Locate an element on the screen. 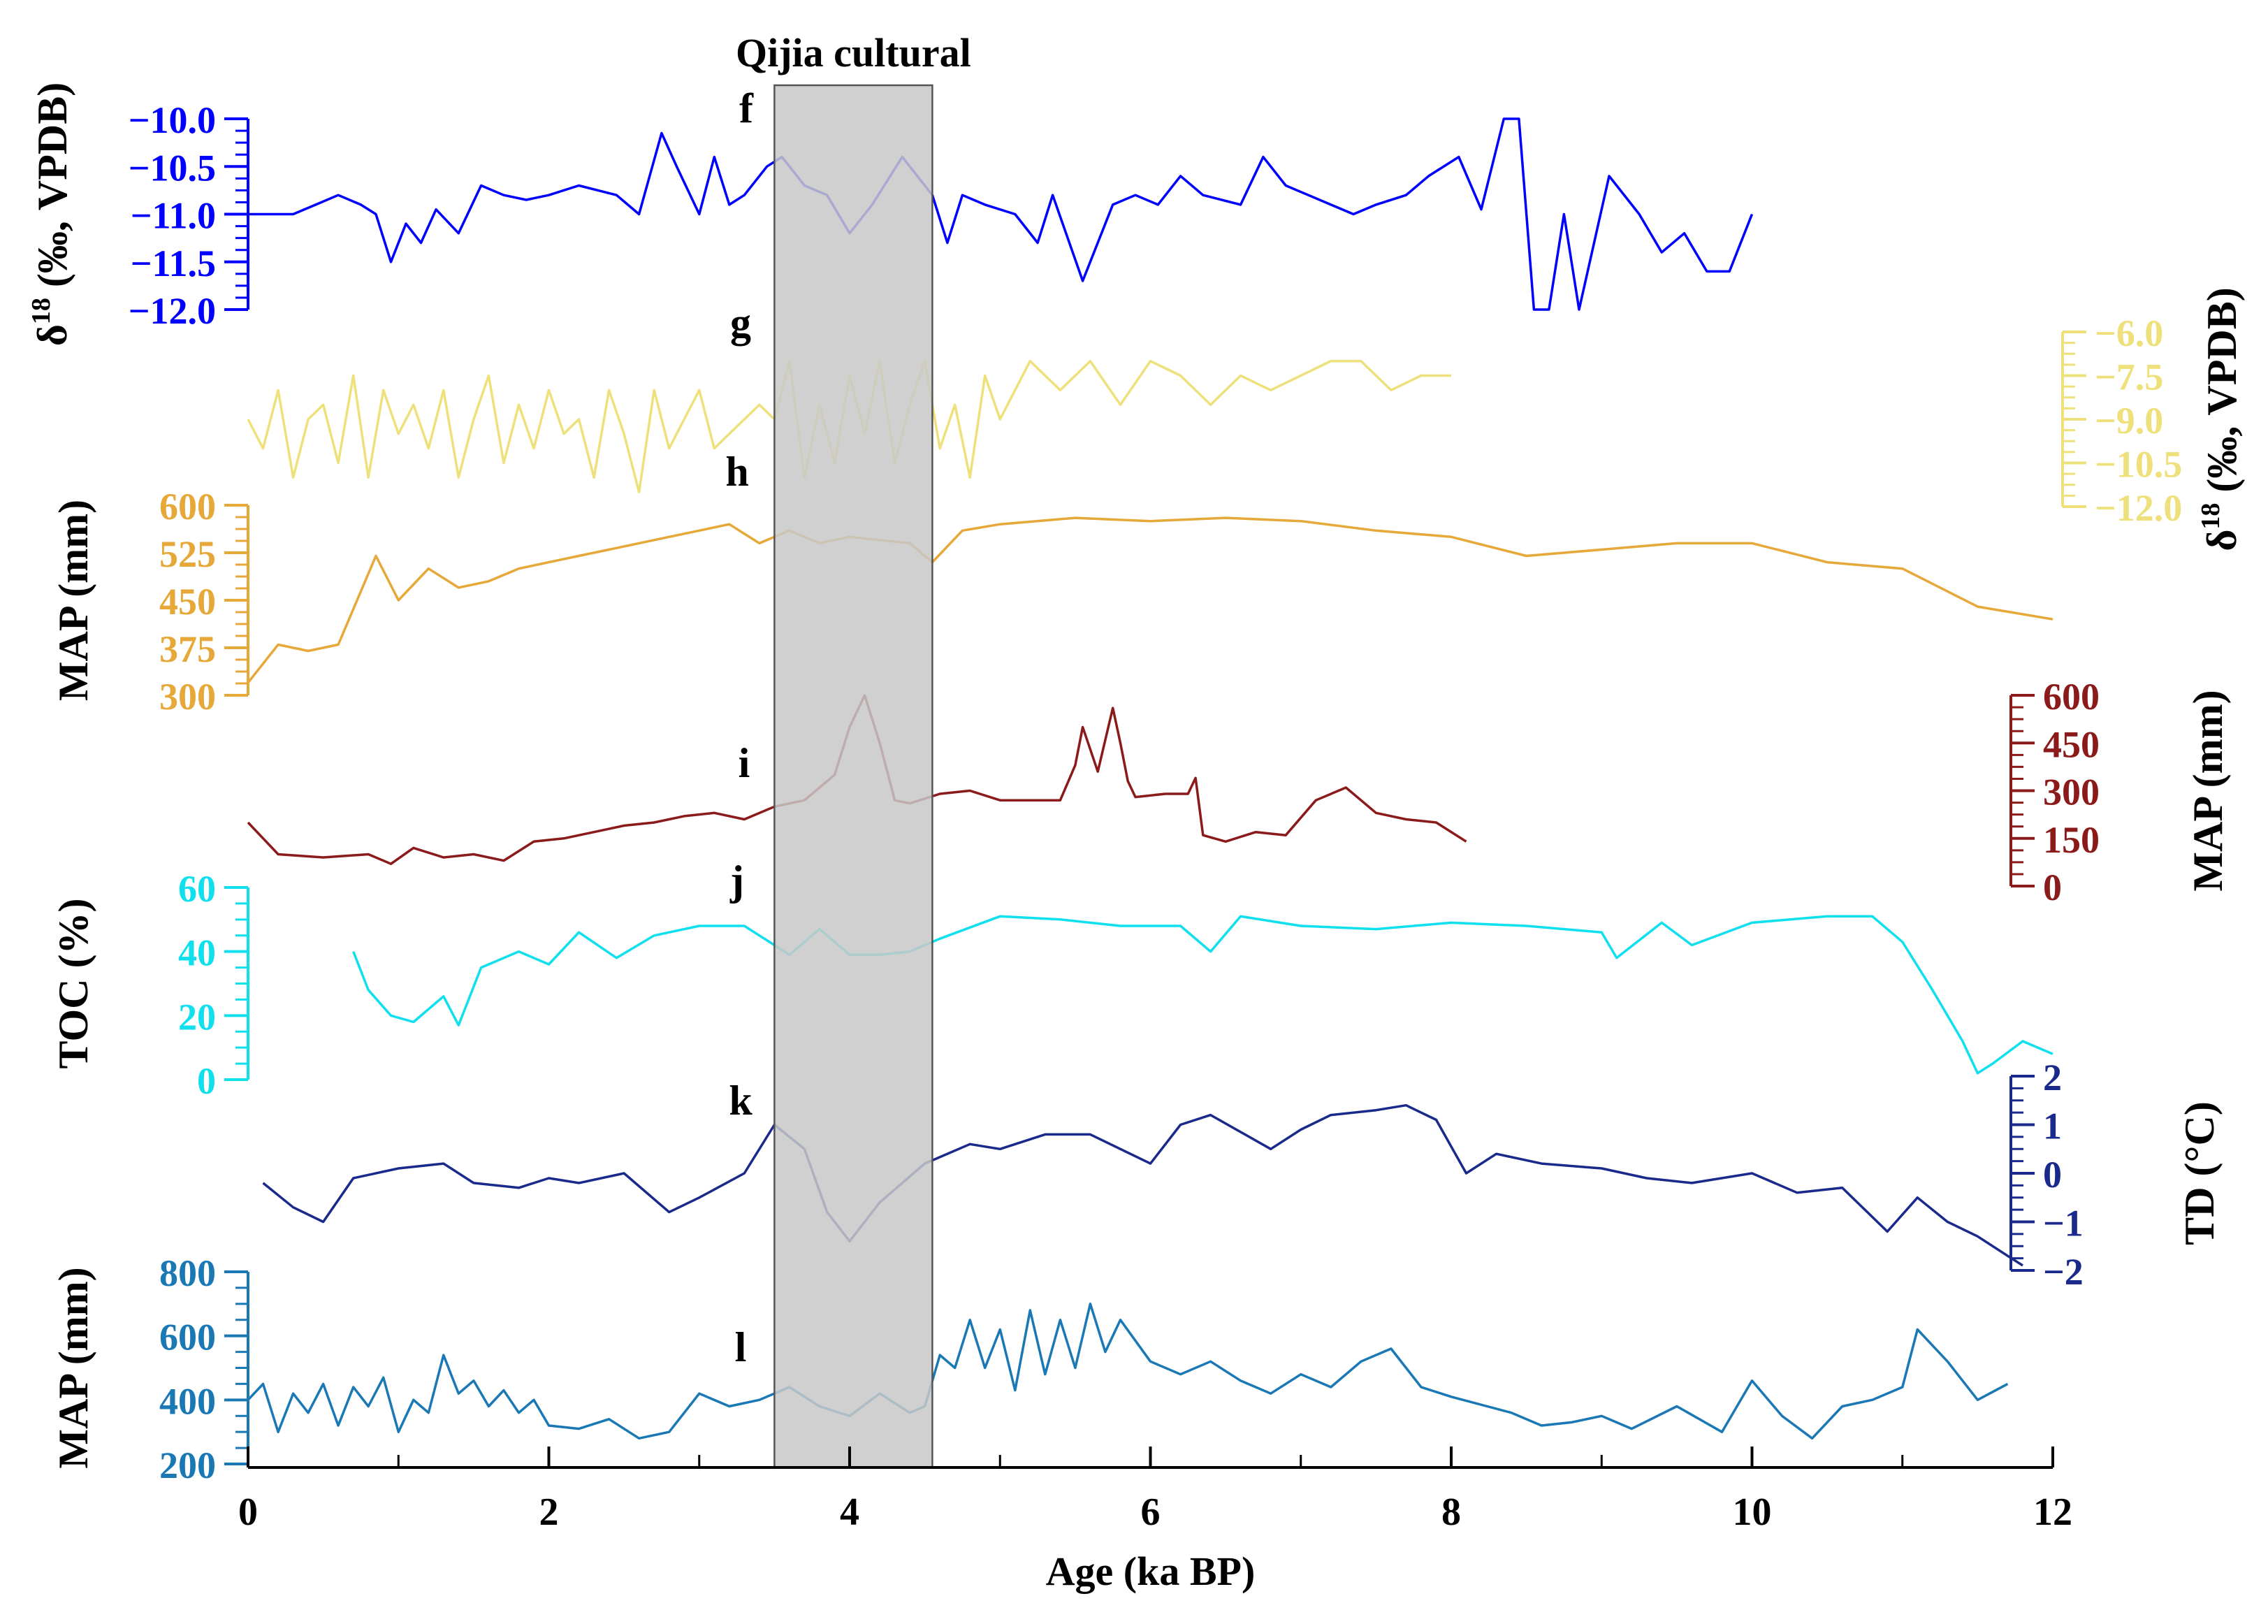  y-tick-label-i: 600 is located at coordinates (2071, 697).